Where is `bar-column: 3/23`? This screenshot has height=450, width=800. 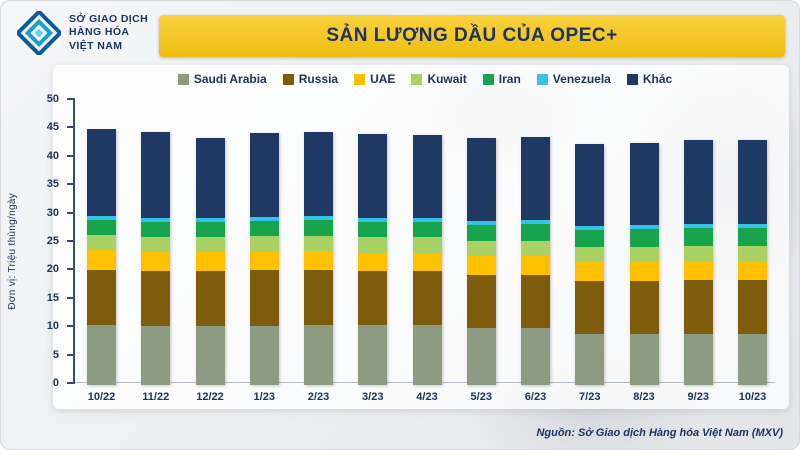 bar-column: 3/23 is located at coordinates (373, 253).